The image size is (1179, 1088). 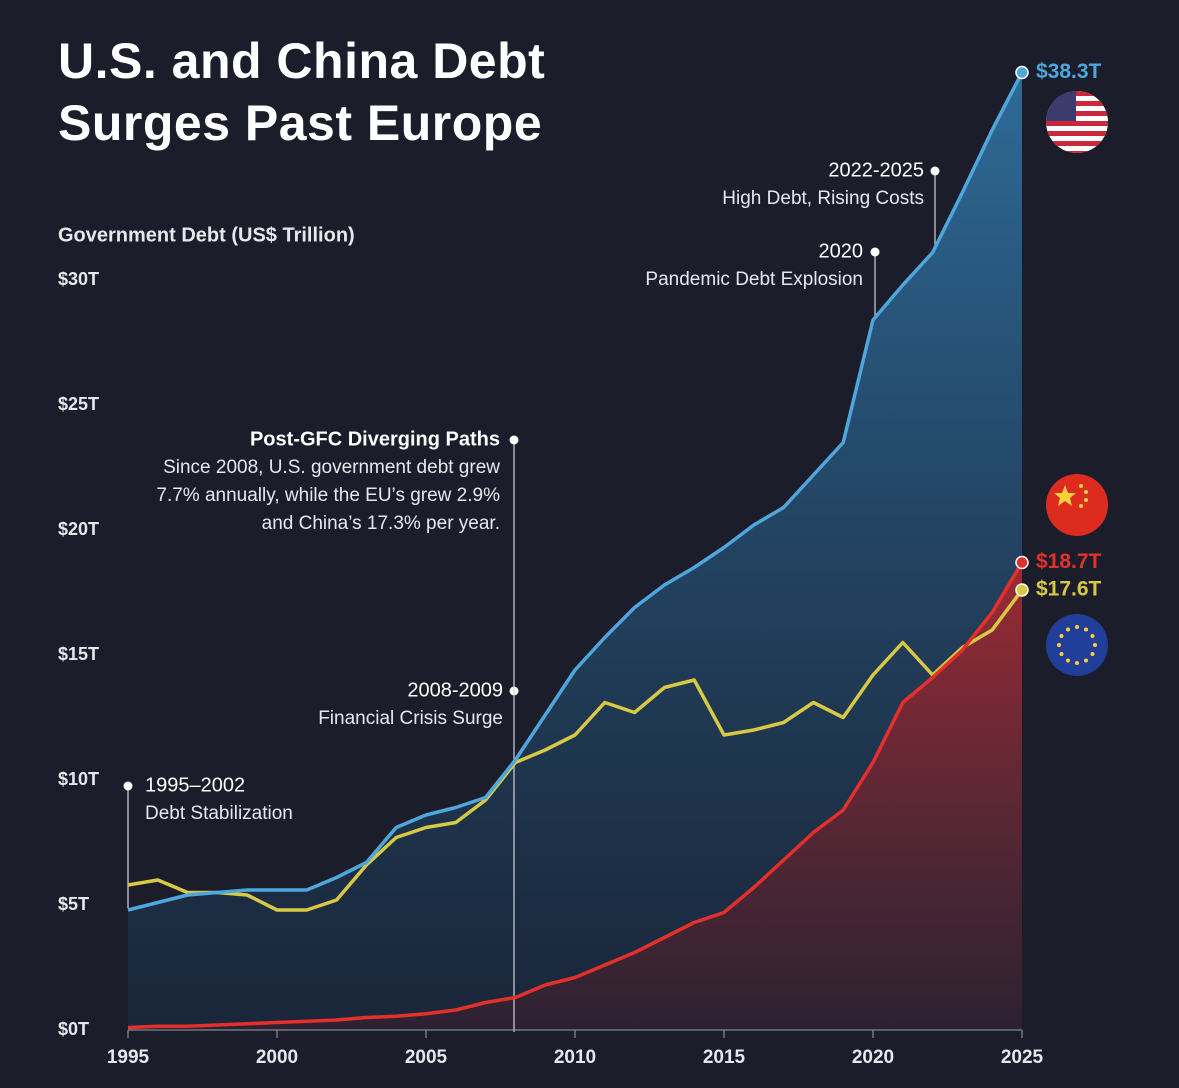 What do you see at coordinates (1069, 71) in the screenshot?
I see `end-label: $38.3T` at bounding box center [1069, 71].